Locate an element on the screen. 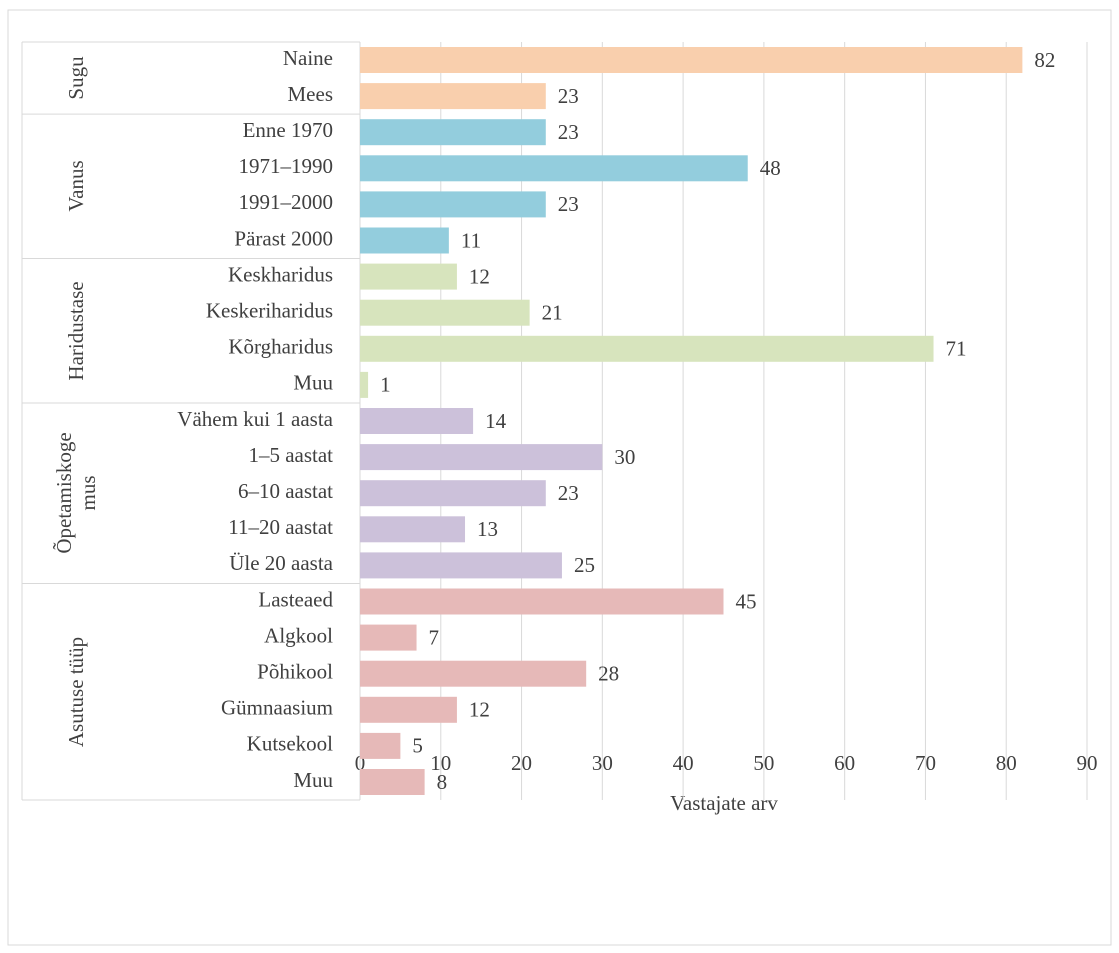 The image size is (1119, 953). y-tick-label: Üle 20 aasta is located at coordinates (281, 563).